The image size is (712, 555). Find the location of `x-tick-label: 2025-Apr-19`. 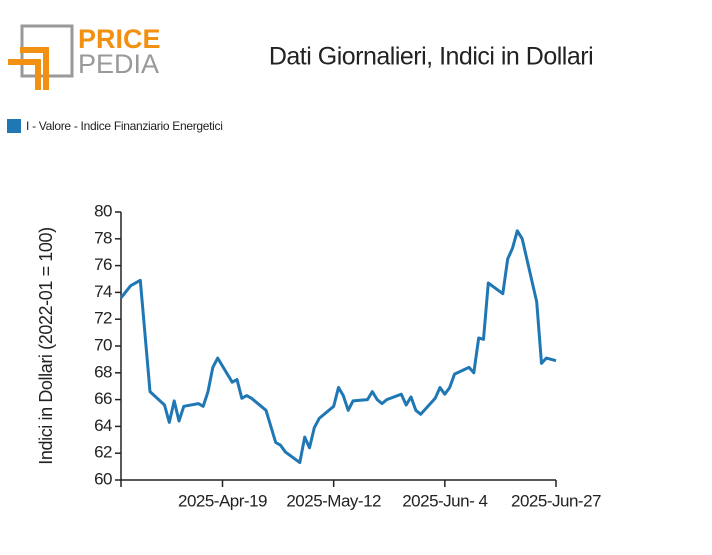

x-tick-label: 2025-Apr-19 is located at coordinates (222, 500).